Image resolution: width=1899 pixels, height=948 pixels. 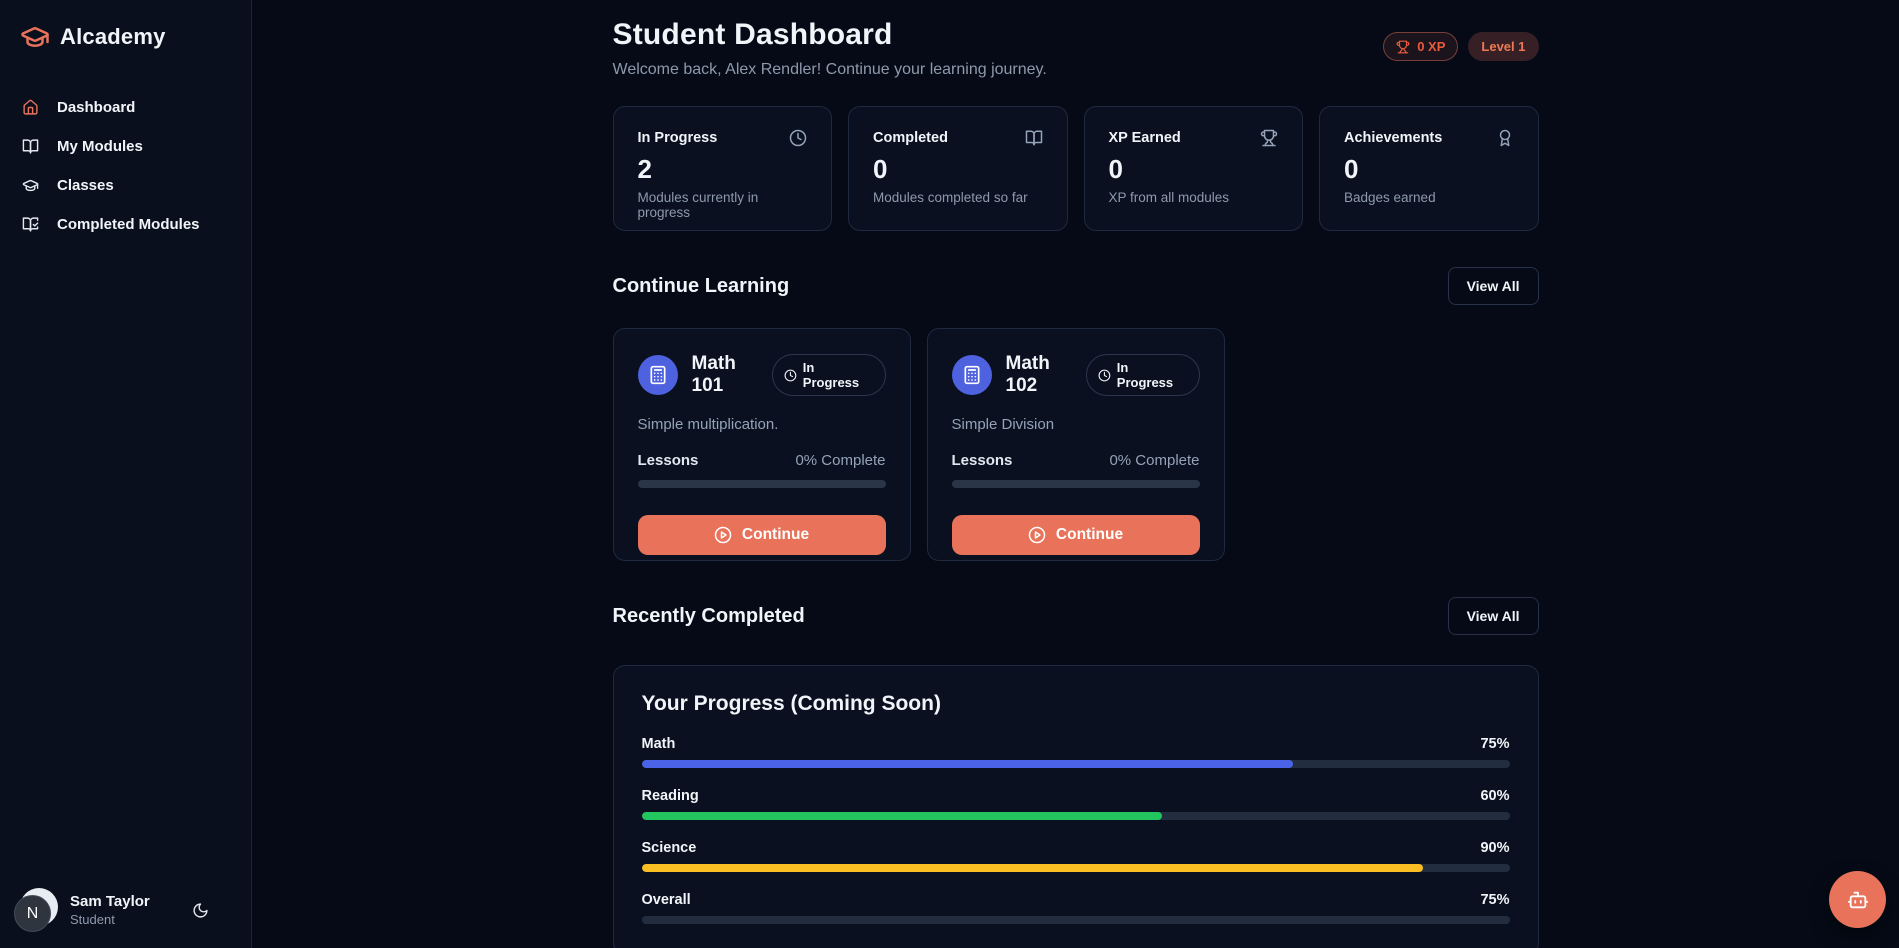 I want to click on progress-label: Reading, so click(x=670, y=796).